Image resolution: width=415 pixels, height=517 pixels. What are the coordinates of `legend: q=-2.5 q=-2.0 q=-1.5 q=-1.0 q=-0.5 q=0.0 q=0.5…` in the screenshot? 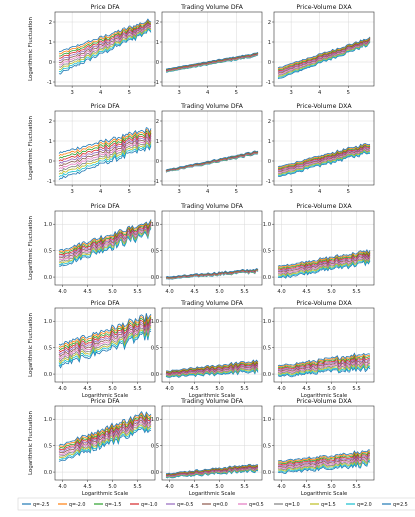 It's located at (216, 504).